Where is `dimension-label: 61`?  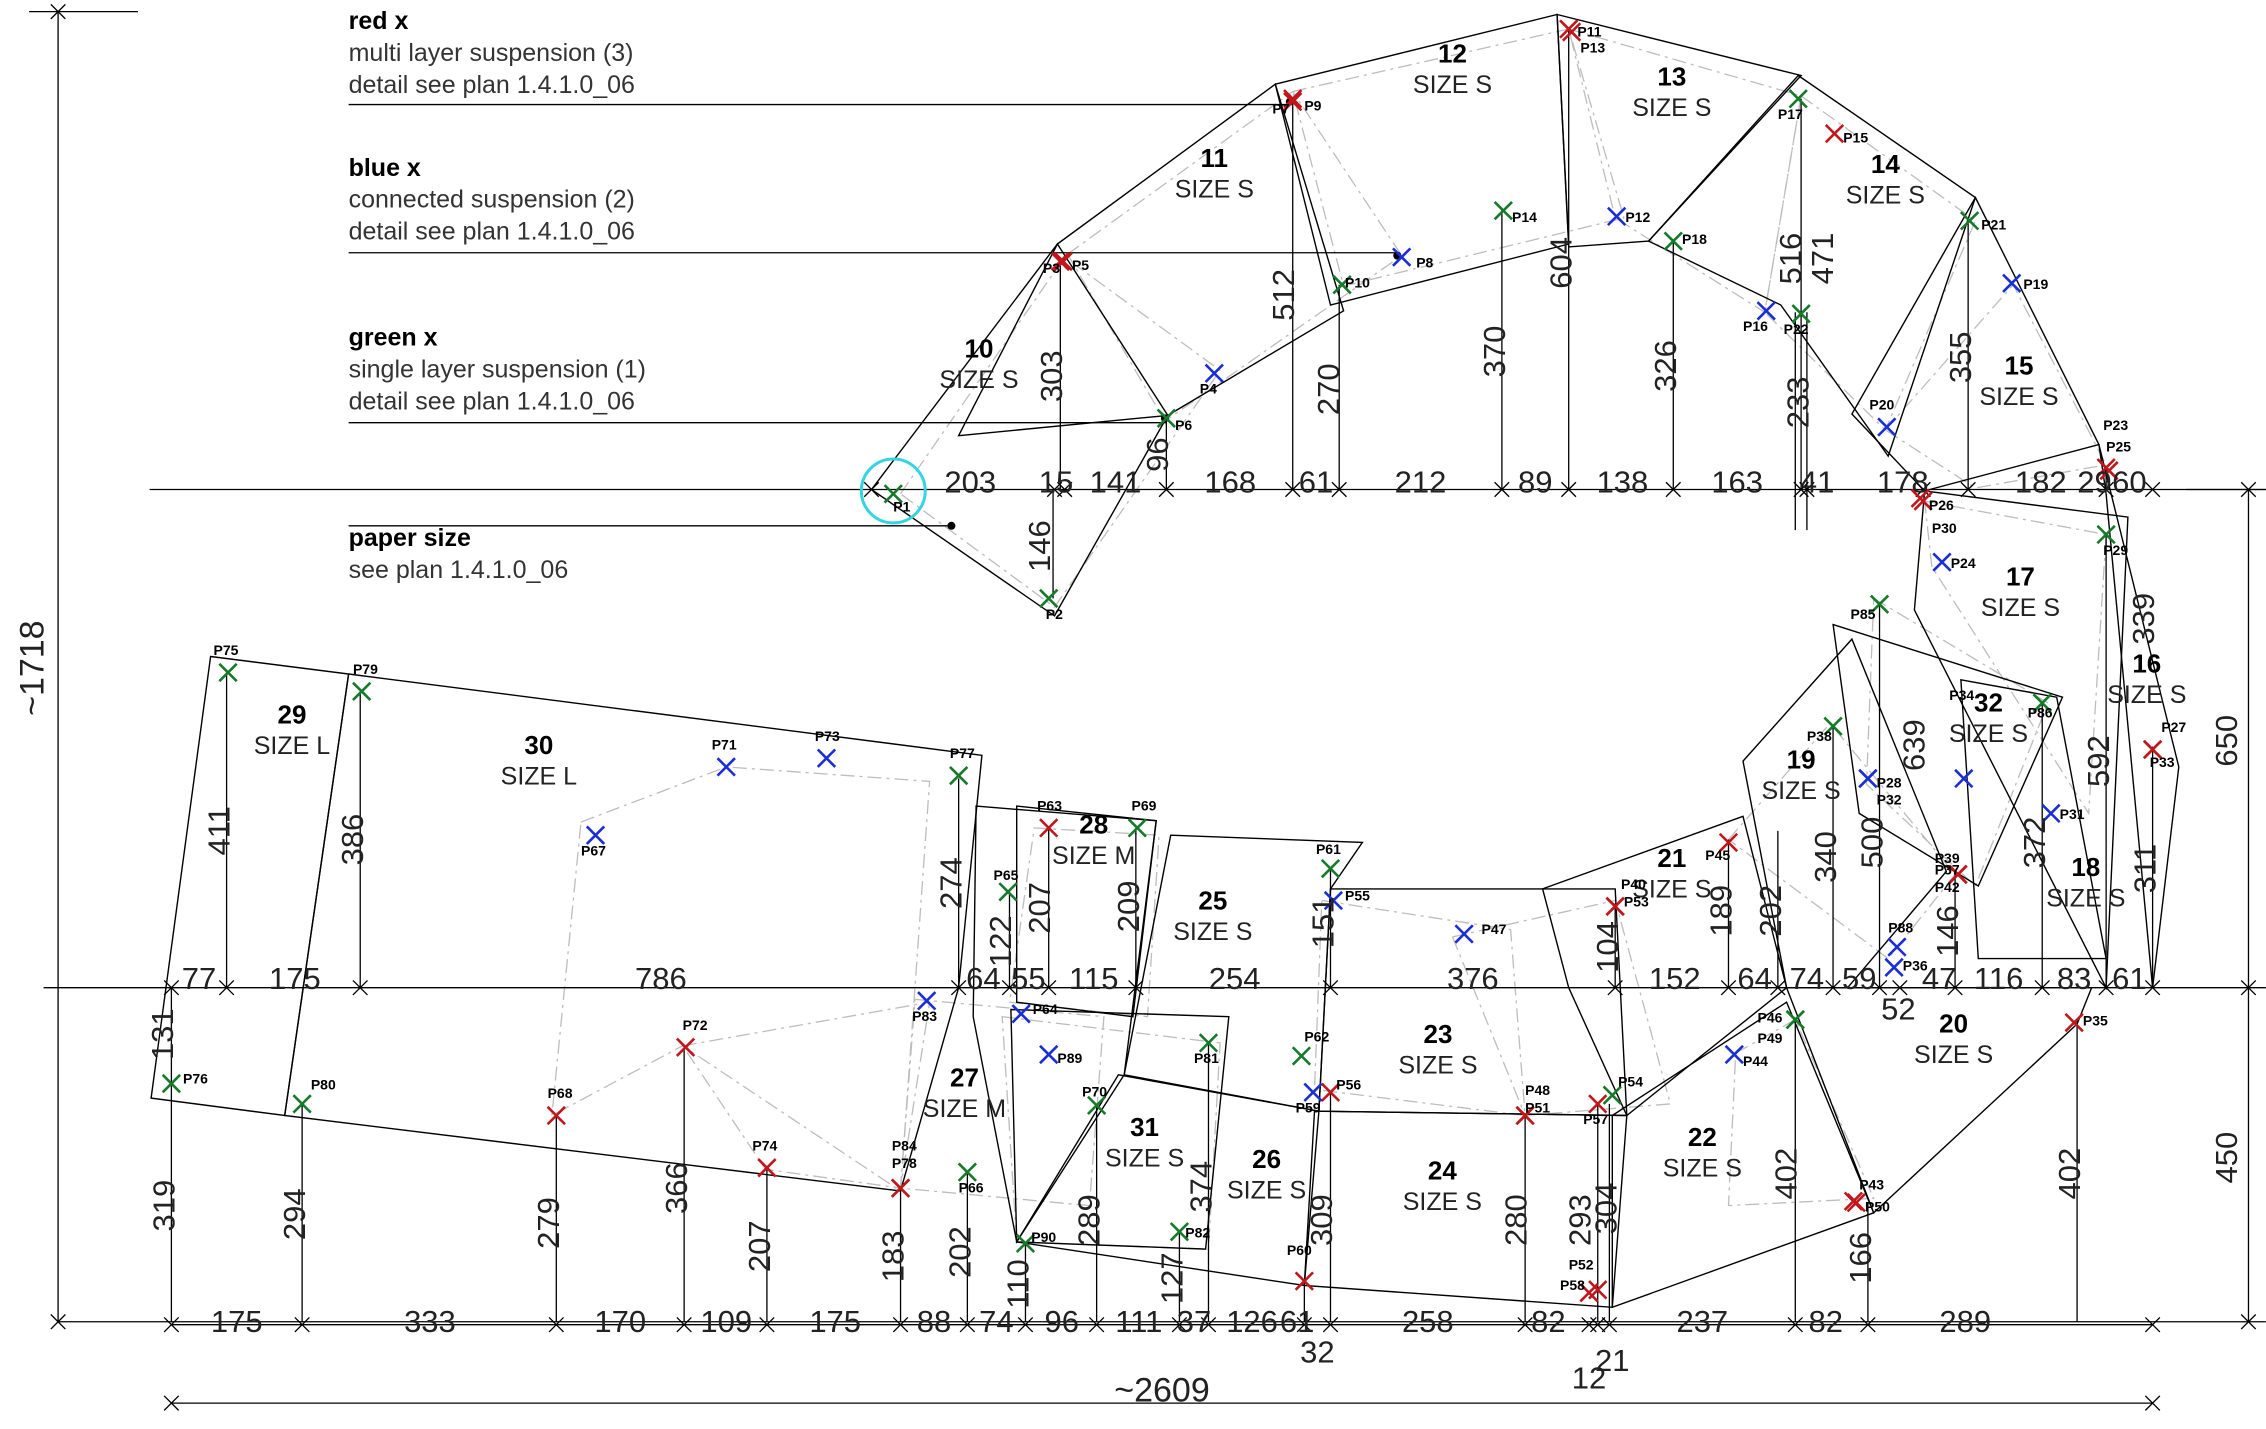 dimension-label: 61 is located at coordinates (1297, 1321).